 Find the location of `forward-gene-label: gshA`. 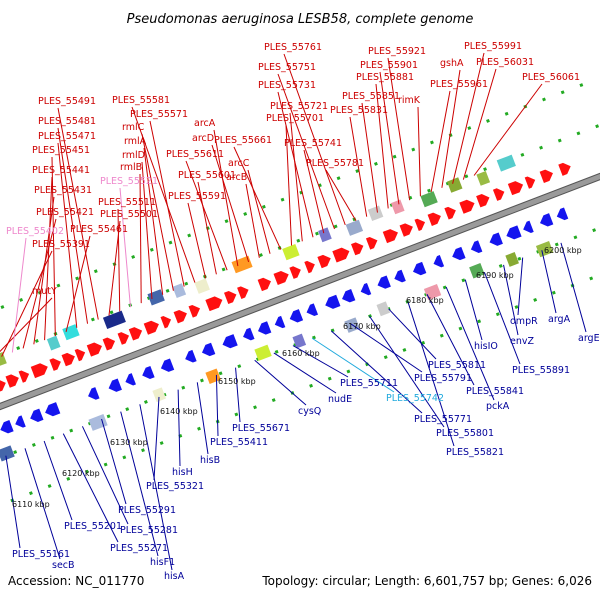

forward-gene-label: gshA is located at coordinates (452, 63).